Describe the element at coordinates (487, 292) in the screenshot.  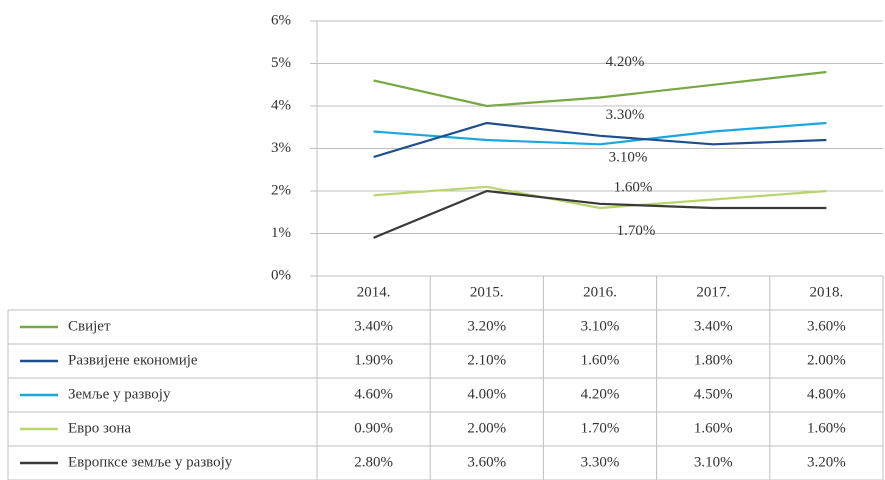
I see `x-tick-label: 2015.` at that location.